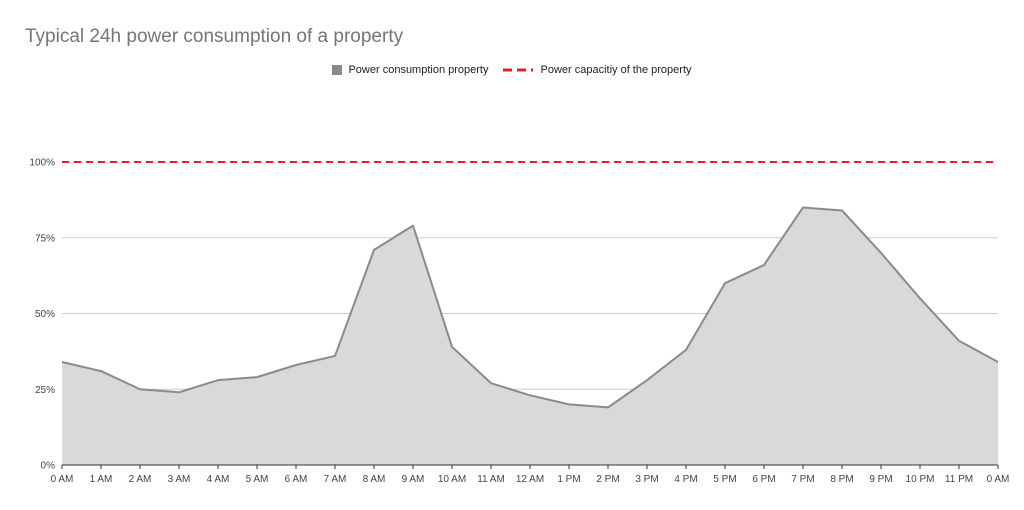  What do you see at coordinates (45, 238) in the screenshot?
I see `y-tick-label: 75%` at bounding box center [45, 238].